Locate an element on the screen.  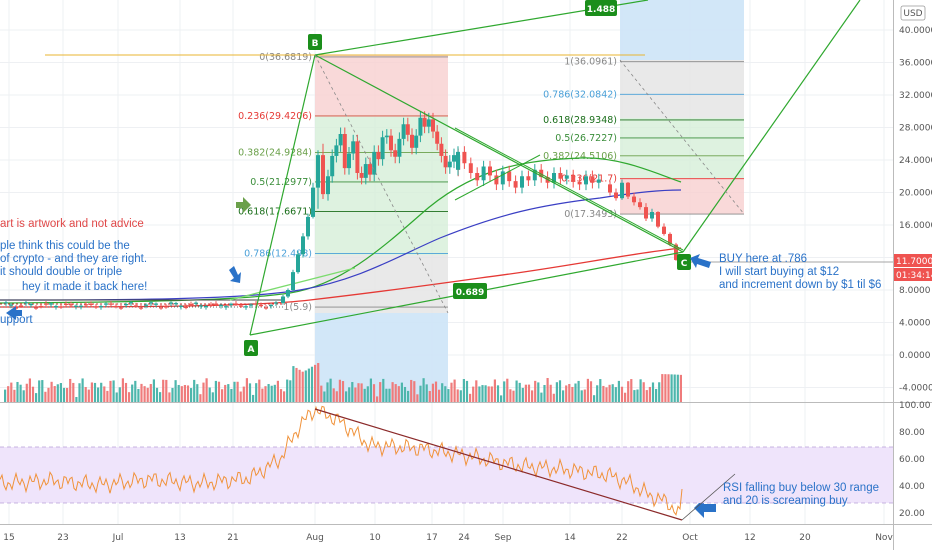
note-crypto-3: it should double or triple is located at coordinates (61, 272).